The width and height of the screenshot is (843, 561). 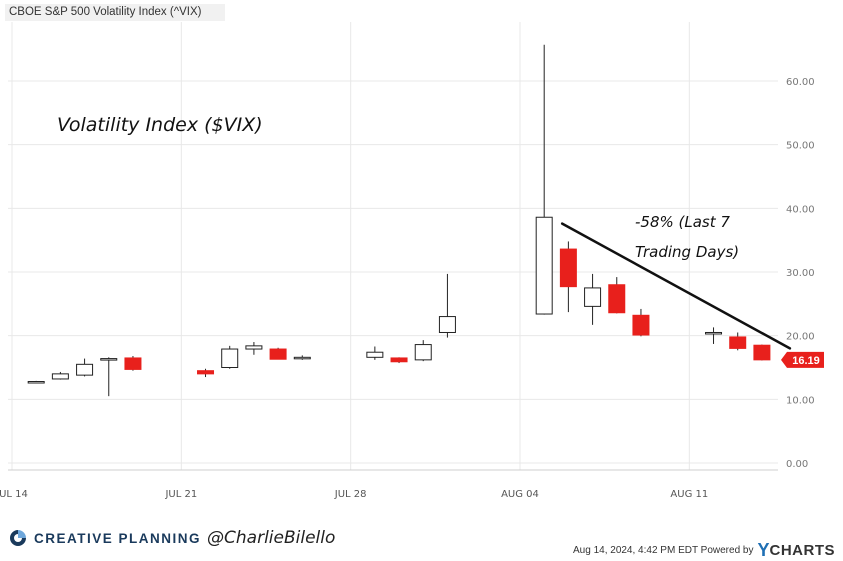 What do you see at coordinates (763, 550) in the screenshot?
I see `ycharts-logo-y: Y` at bounding box center [763, 550].